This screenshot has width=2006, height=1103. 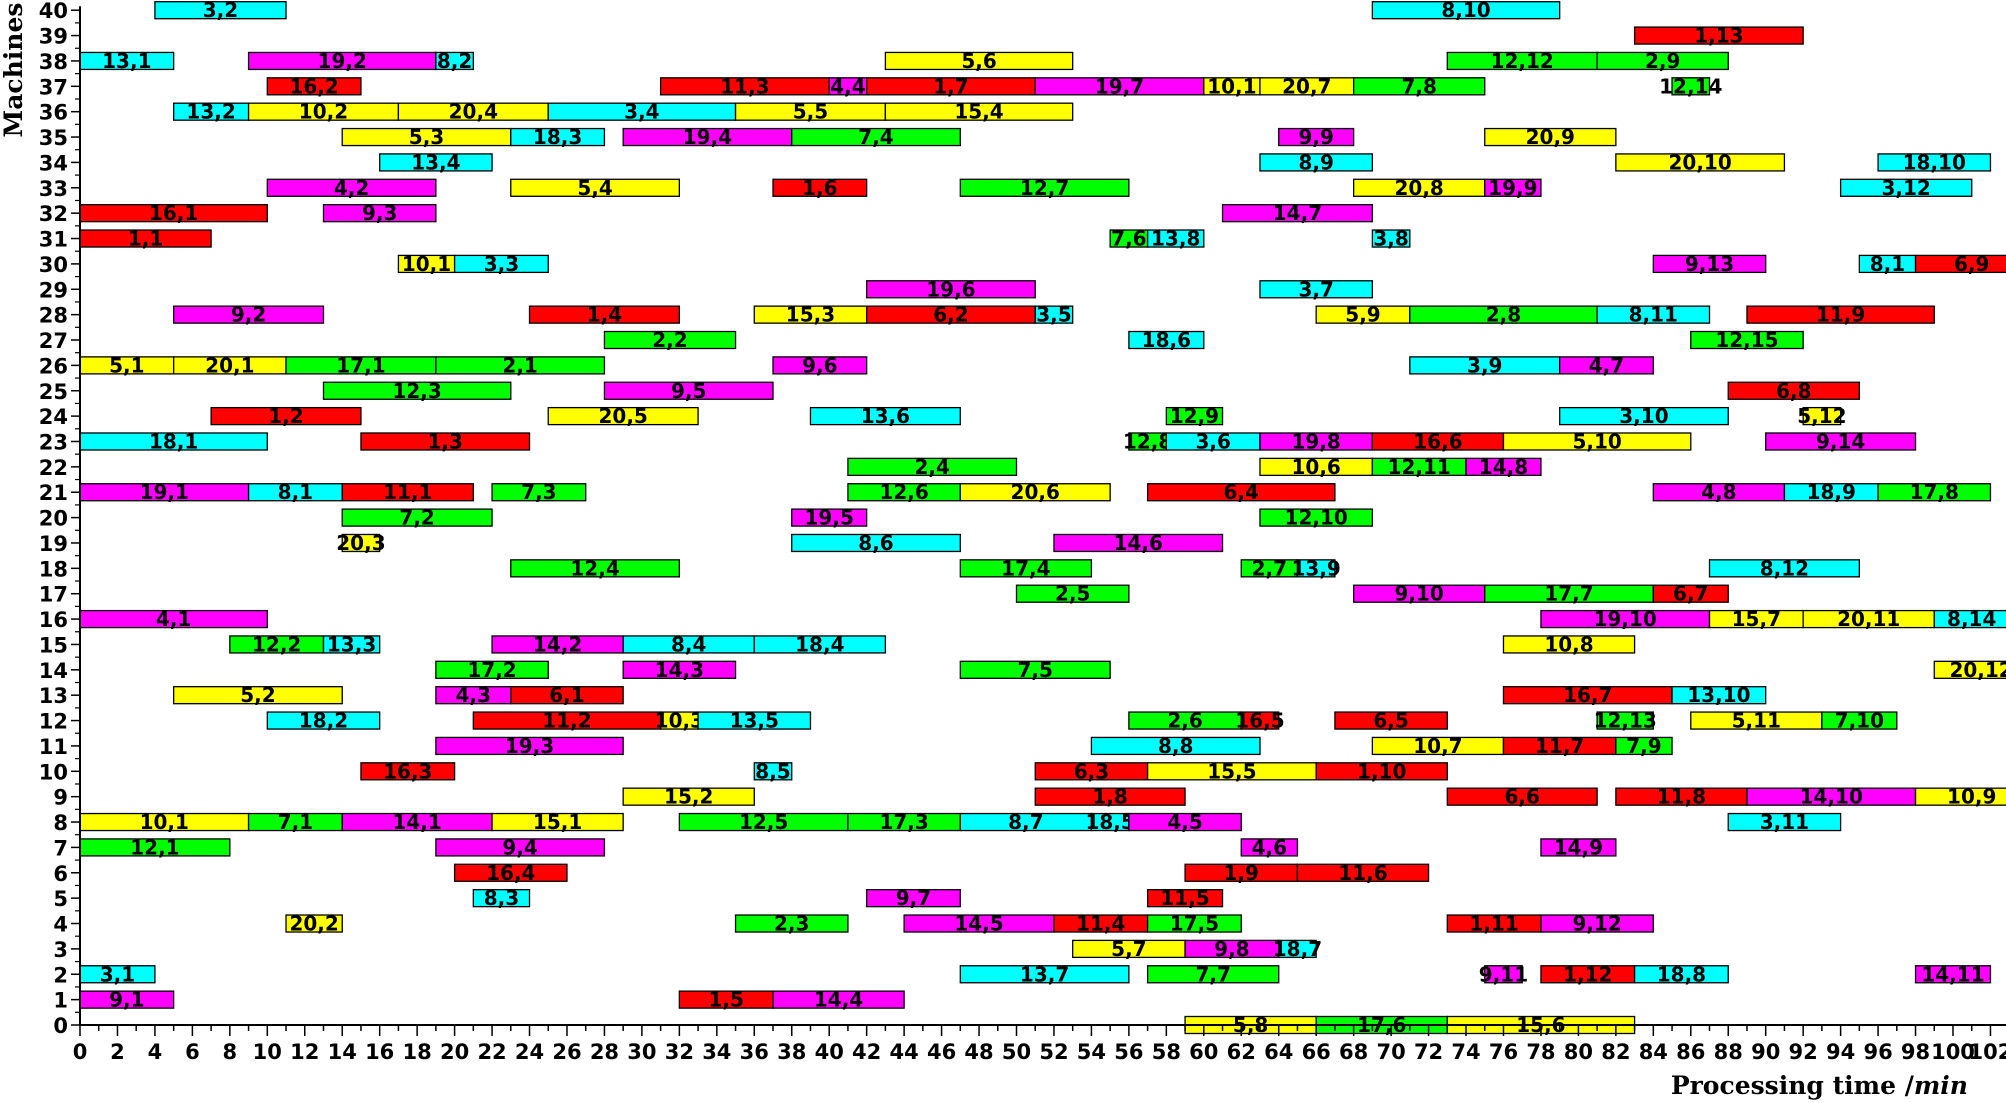 I want to click on y-tick-label: 35, so click(x=53, y=138).